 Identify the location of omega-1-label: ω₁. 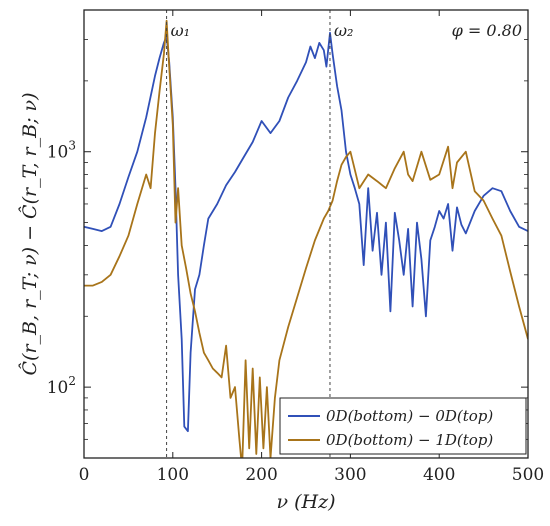
(180, 30).